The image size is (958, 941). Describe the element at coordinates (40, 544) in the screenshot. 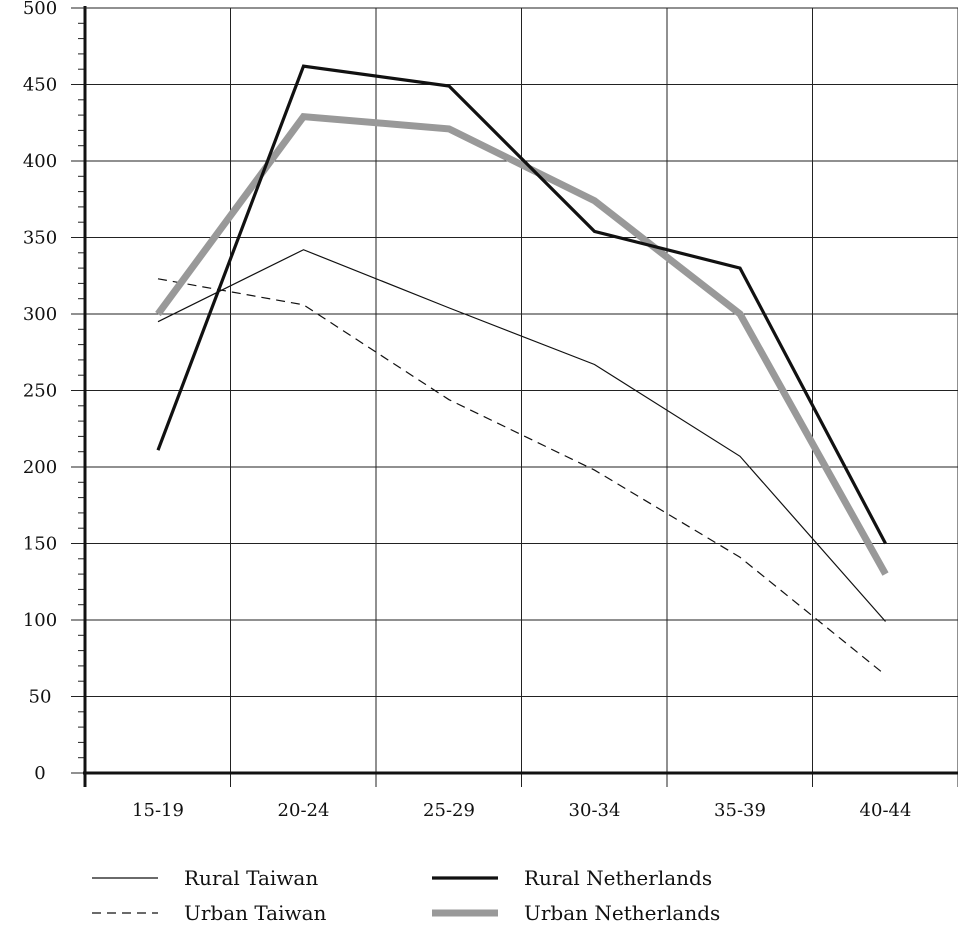

I see `y-tick-label-150: 150` at that location.